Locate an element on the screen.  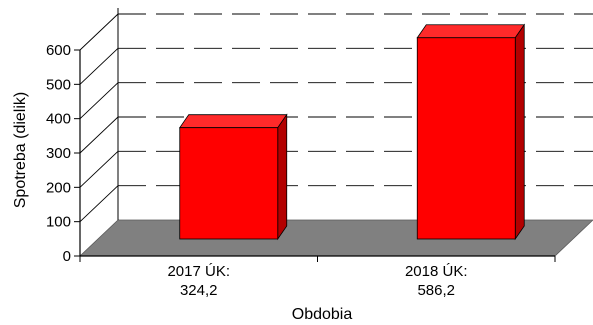
x-category-value-label: 586,2 is located at coordinates (436, 290).